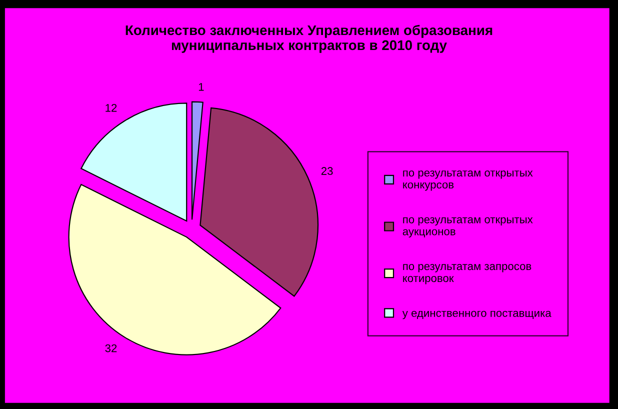 The width and height of the screenshot is (618, 409). Describe the element at coordinates (309, 38) in the screenshot. I see `chart-title: Количество заключенных Управлением образования муниципальных контрактов в 2010 году` at that location.